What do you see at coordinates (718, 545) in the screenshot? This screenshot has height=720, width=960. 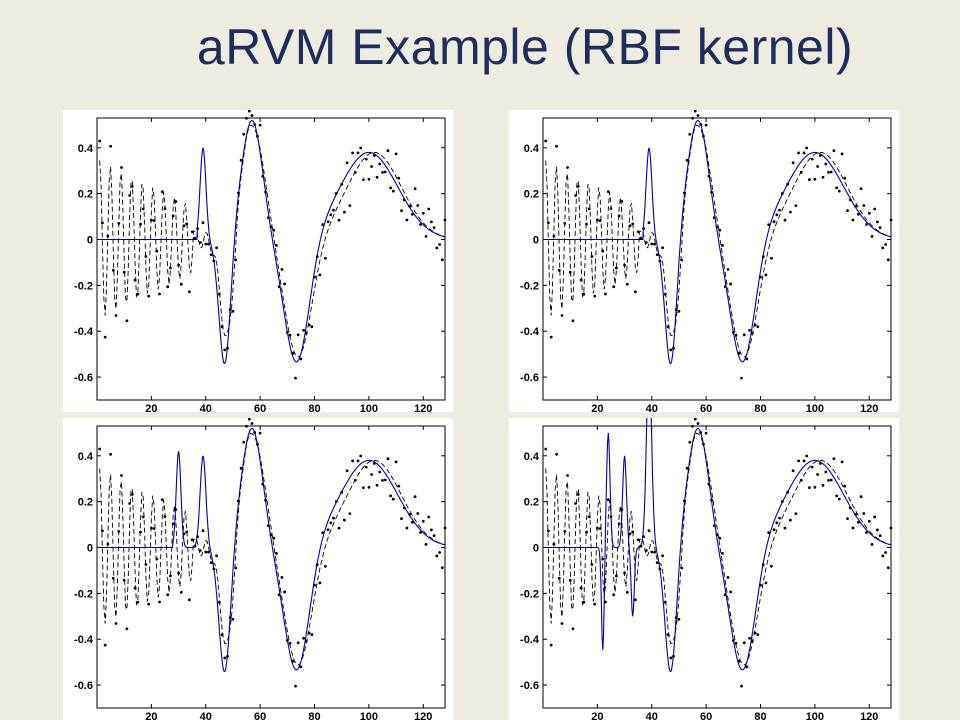 I see `series-arvm-fit` at bounding box center [718, 545].